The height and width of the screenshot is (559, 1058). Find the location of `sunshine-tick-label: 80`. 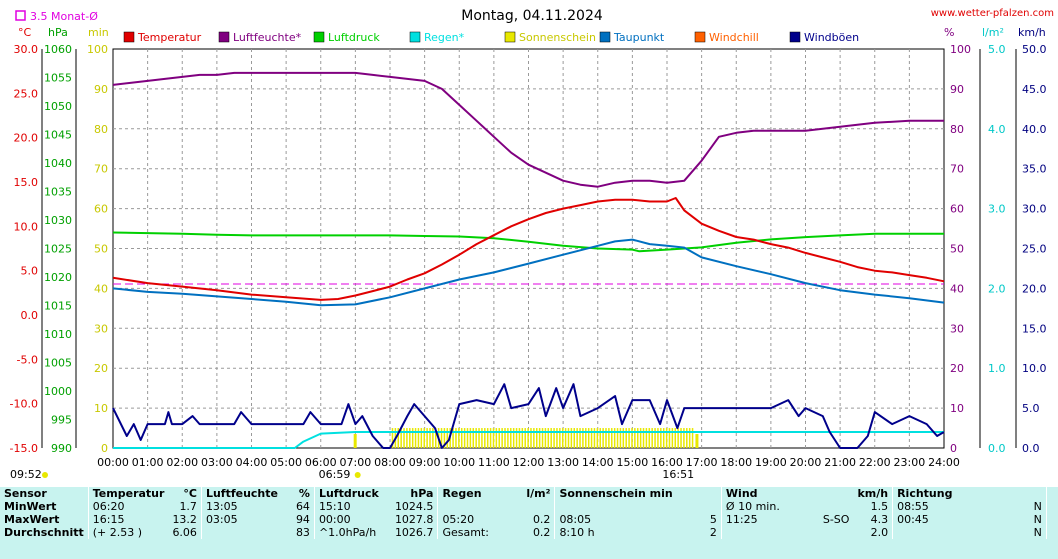

sunshine-tick-label: 80 is located at coordinates (101, 129).